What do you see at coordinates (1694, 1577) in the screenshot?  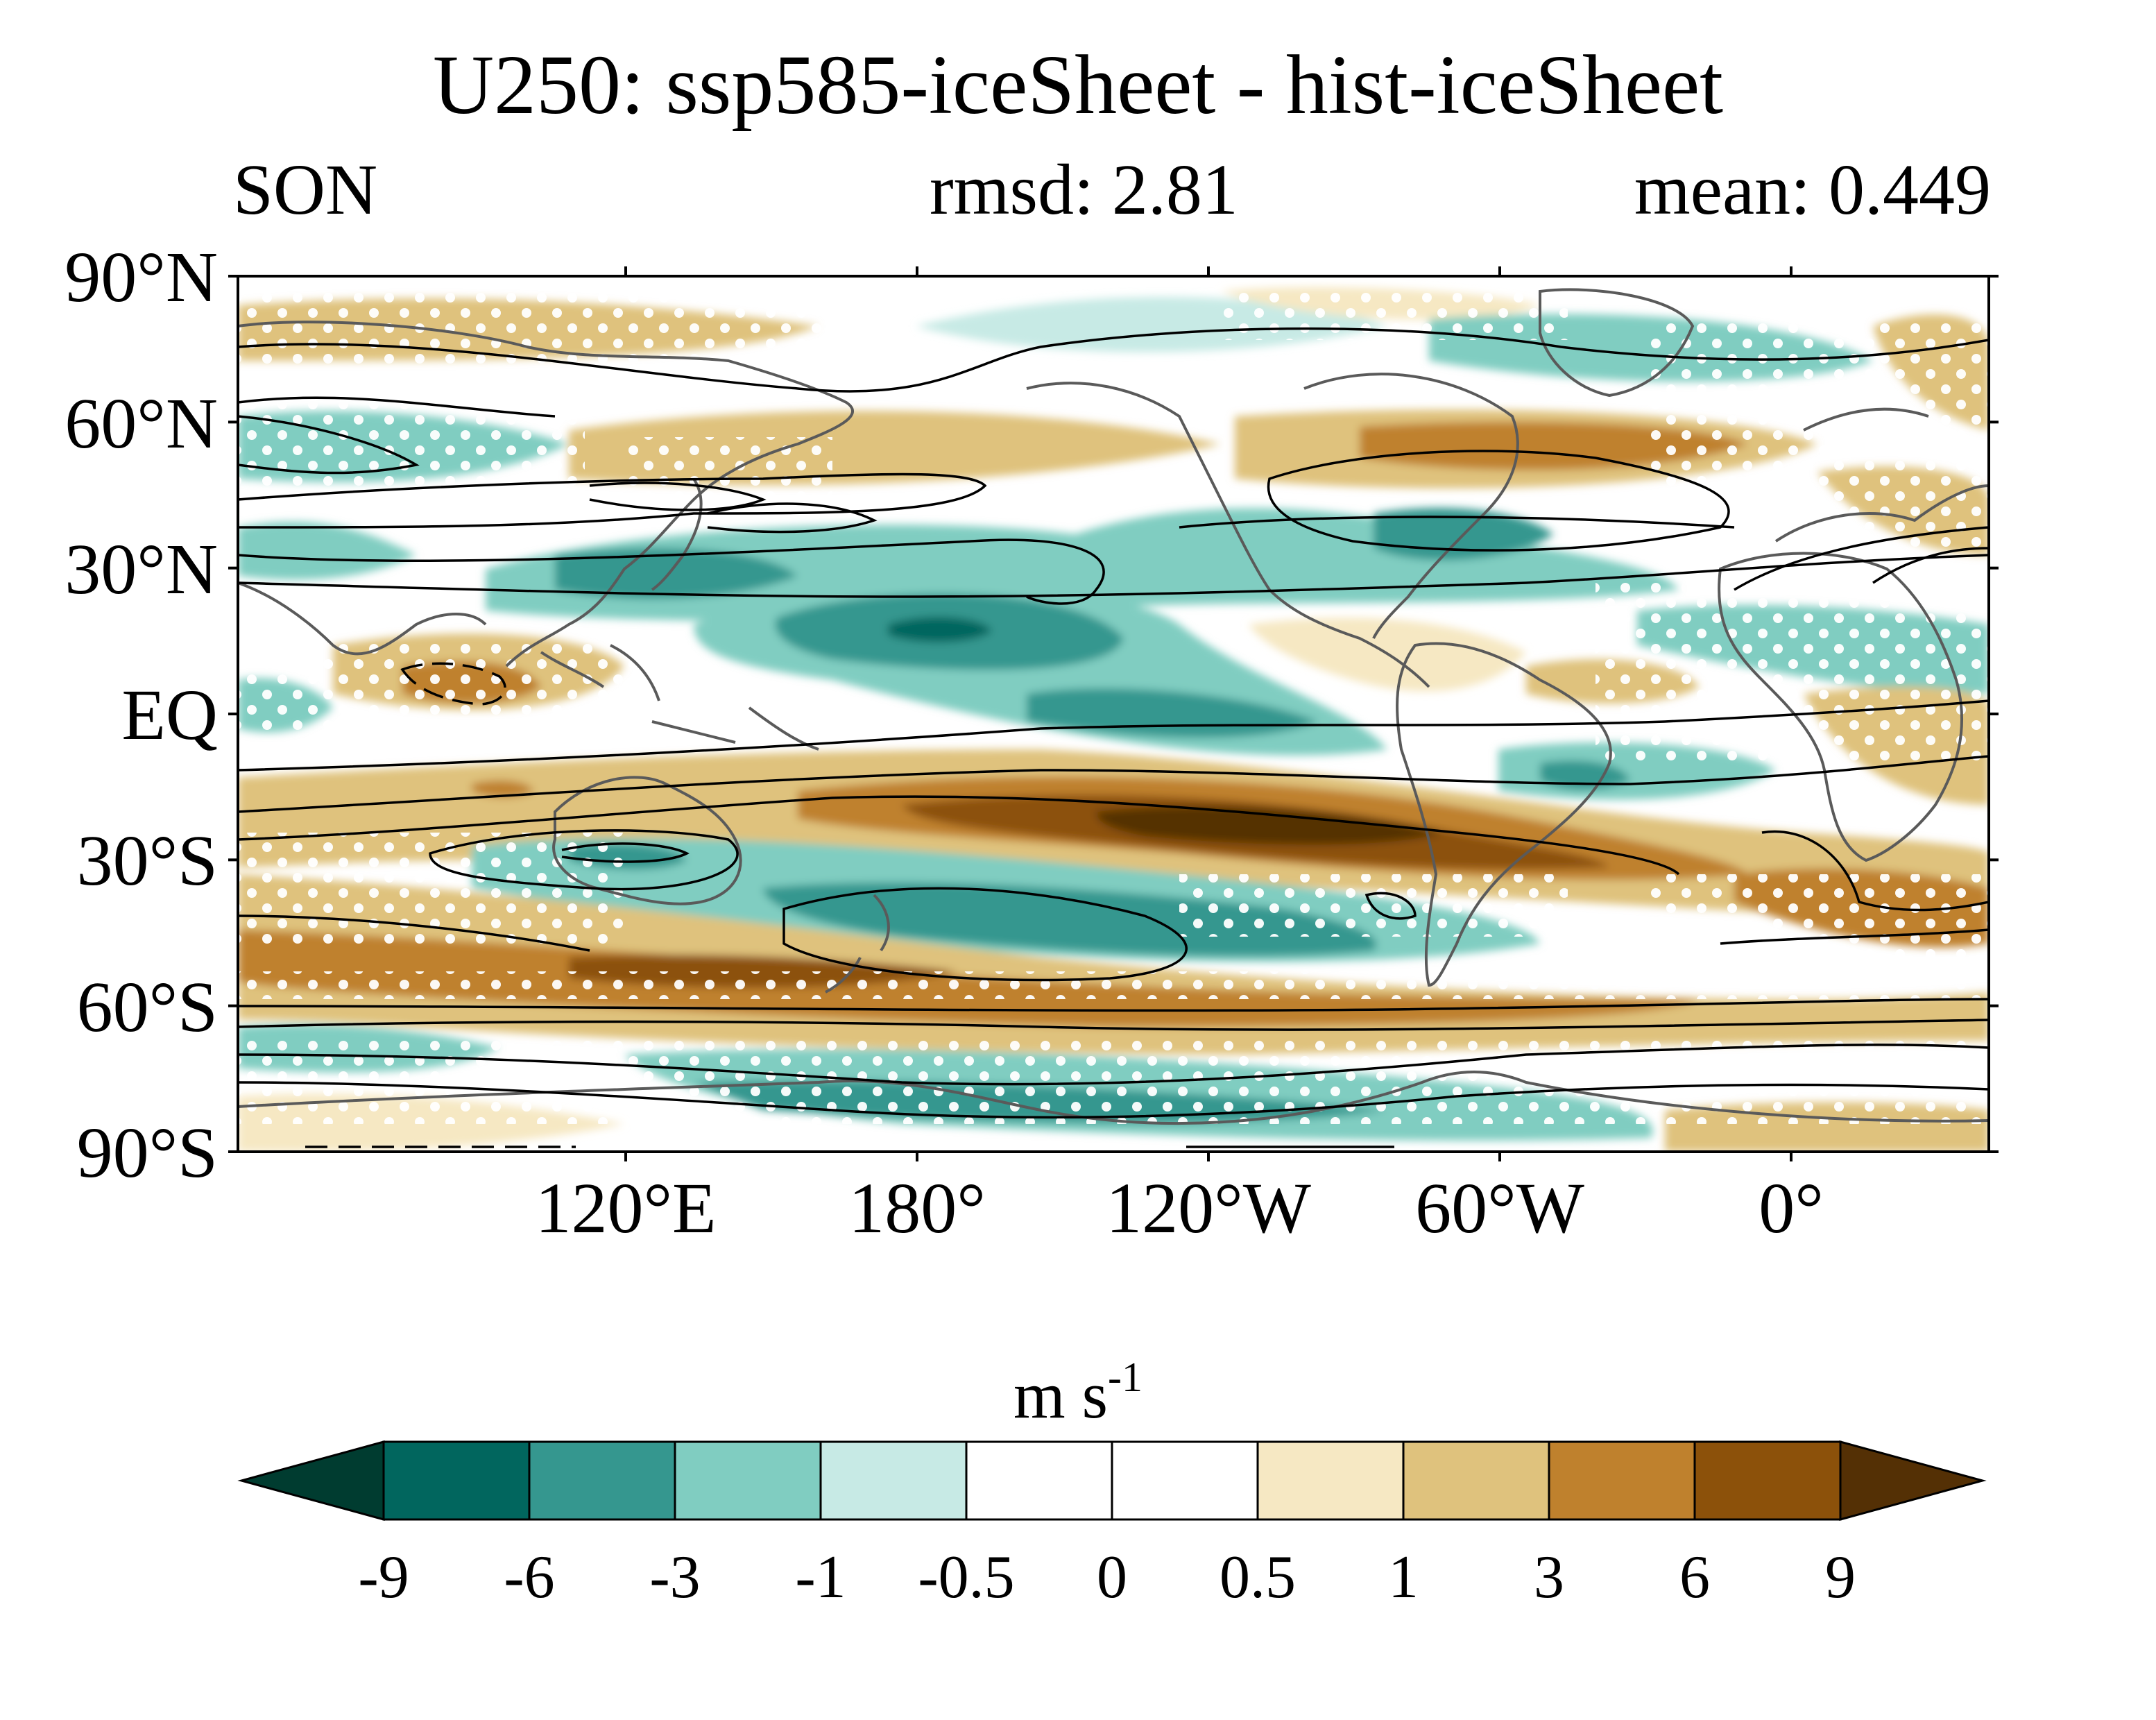 I see `colorbar-label: 6` at bounding box center [1694, 1577].